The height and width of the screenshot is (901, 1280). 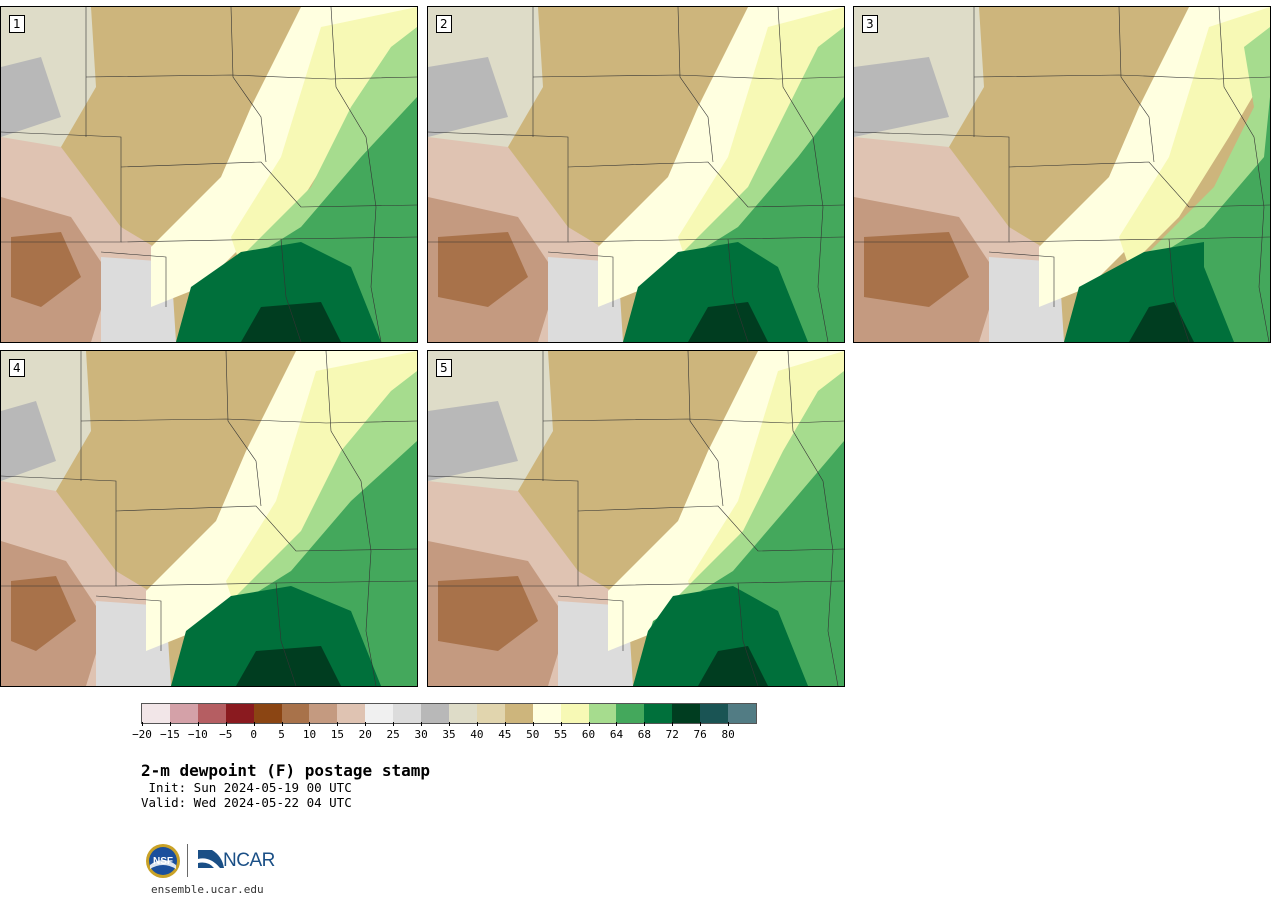 I want to click on colorbar-tick-label: 45, so click(x=505, y=734).